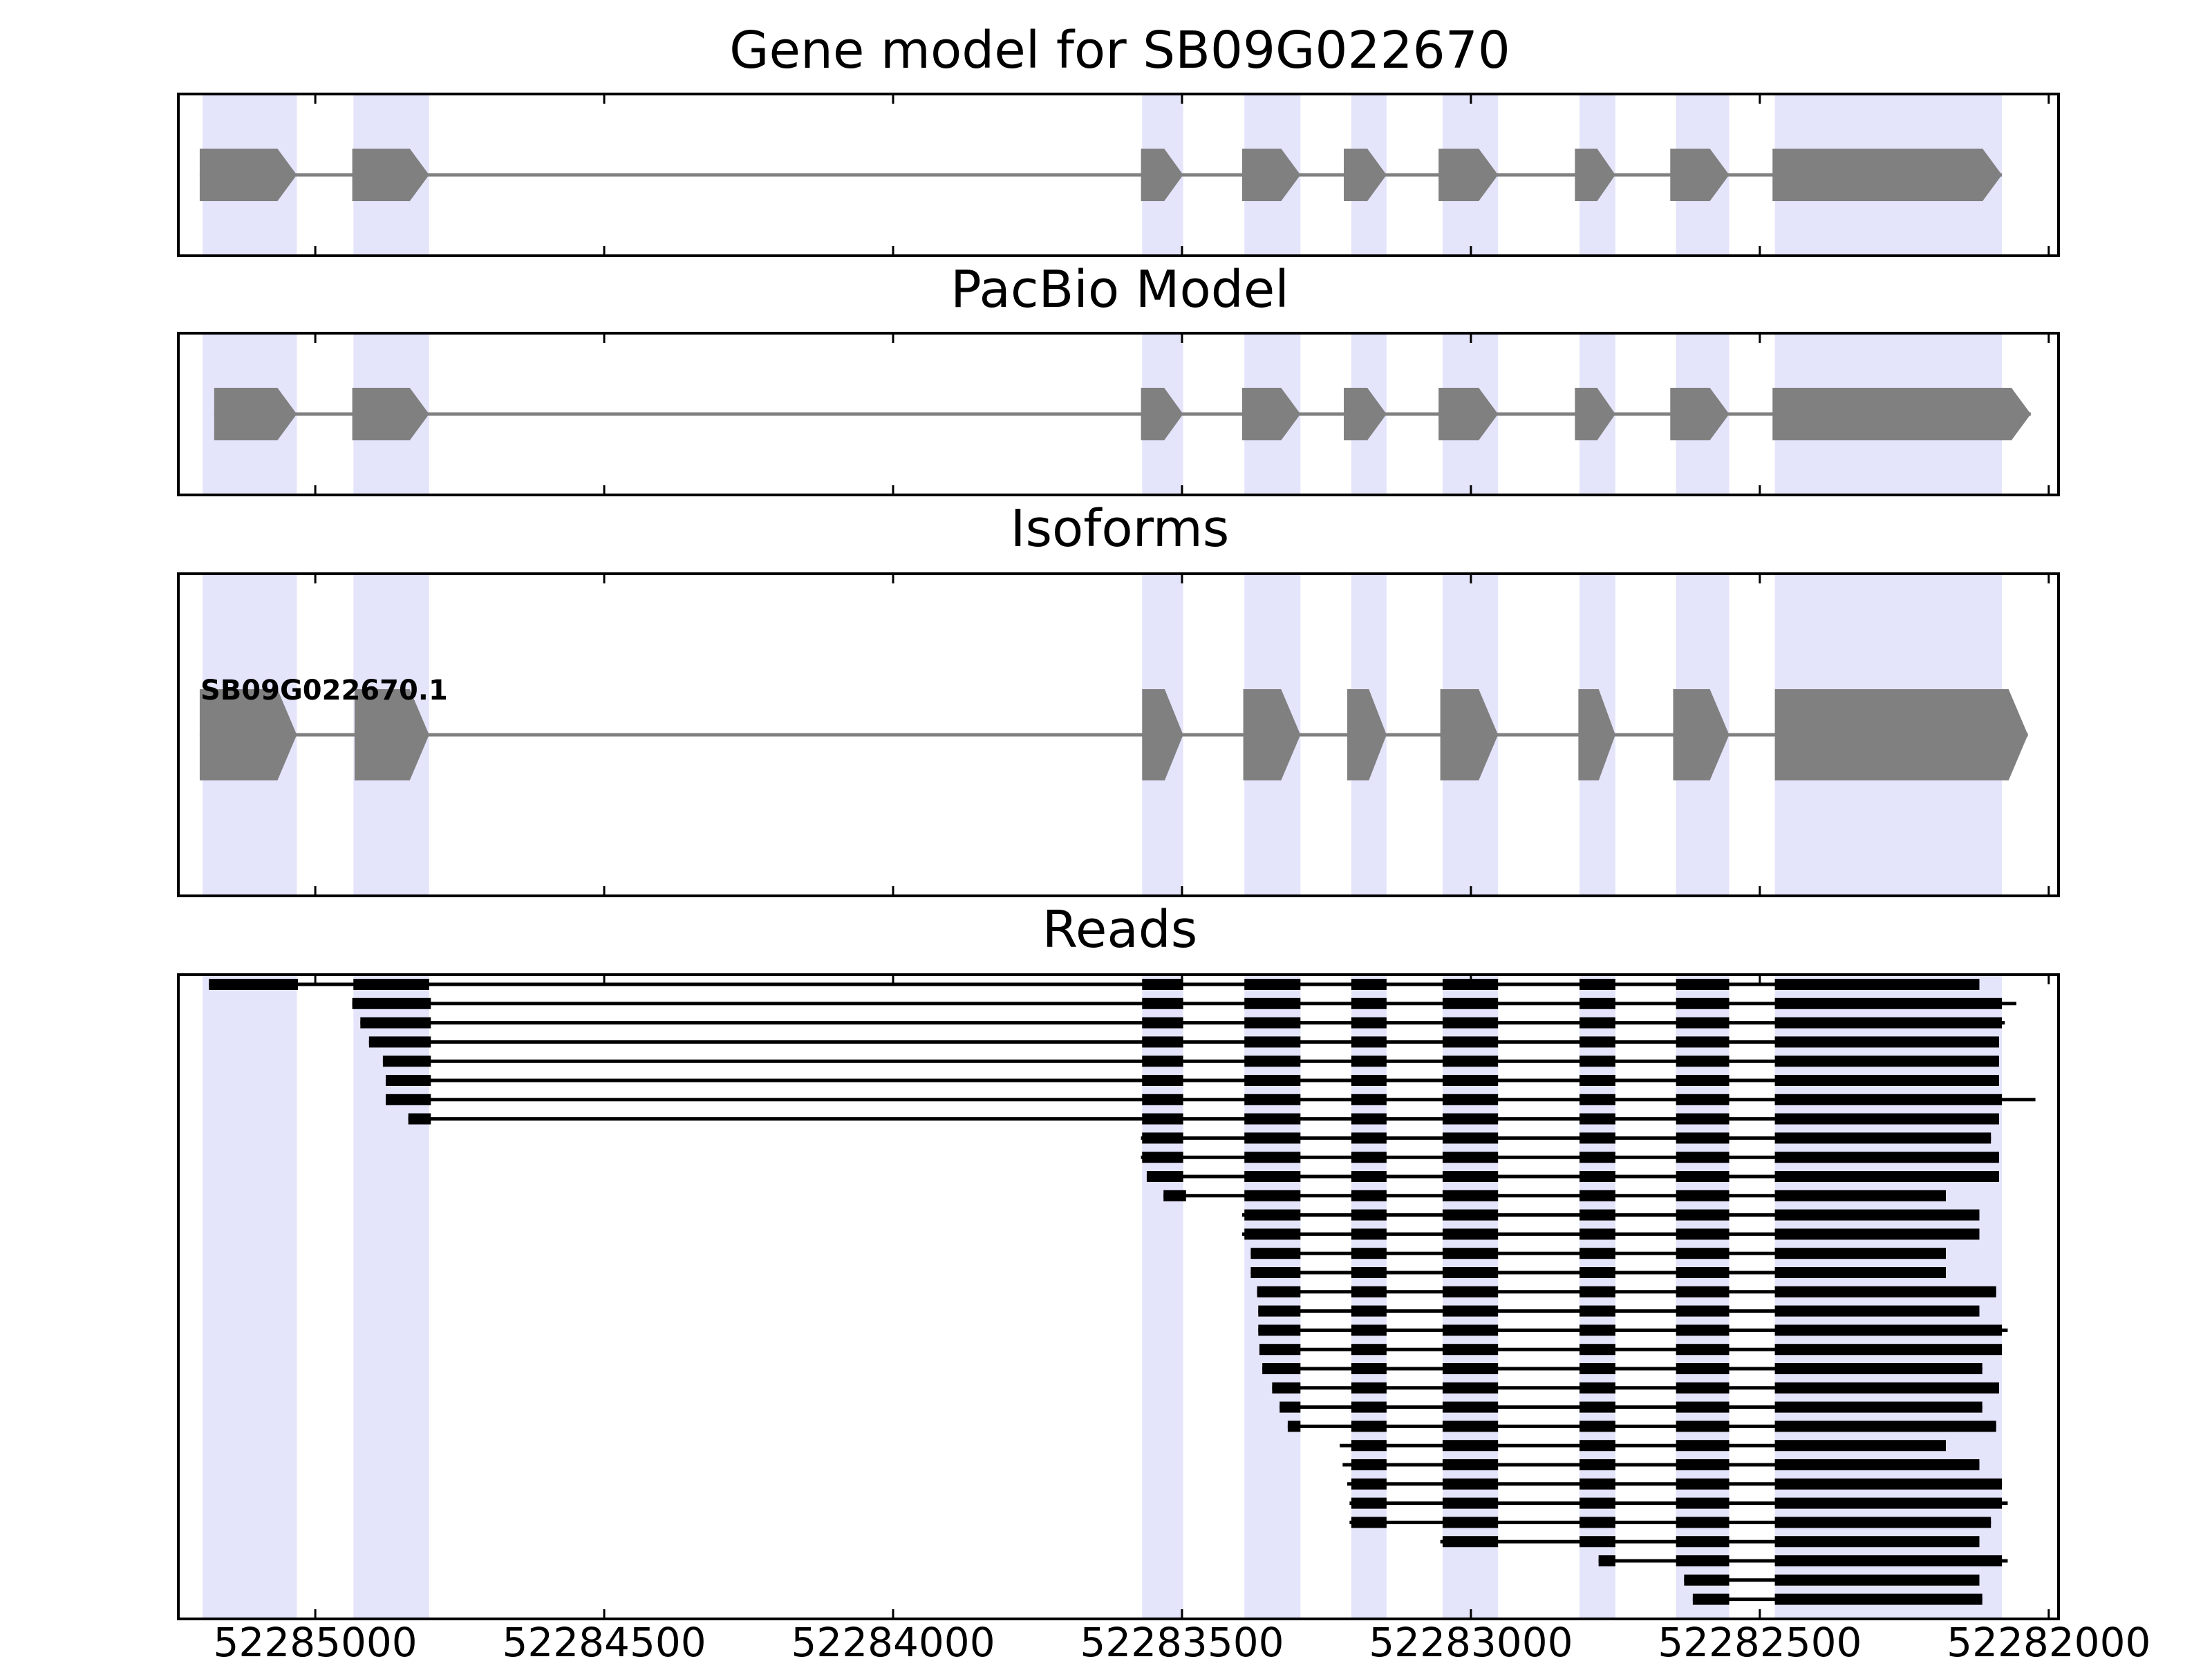 Image resolution: width=2212 pixels, height=1659 pixels. Describe the element at coordinates (1182, 1639) in the screenshot. I see `x-tick-label: 52283500` at that location.